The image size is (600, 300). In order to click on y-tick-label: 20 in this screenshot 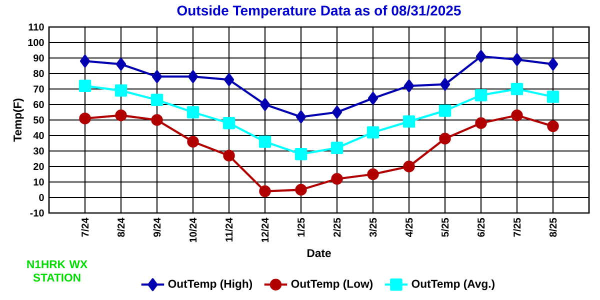, I will do `click(39, 166)`.